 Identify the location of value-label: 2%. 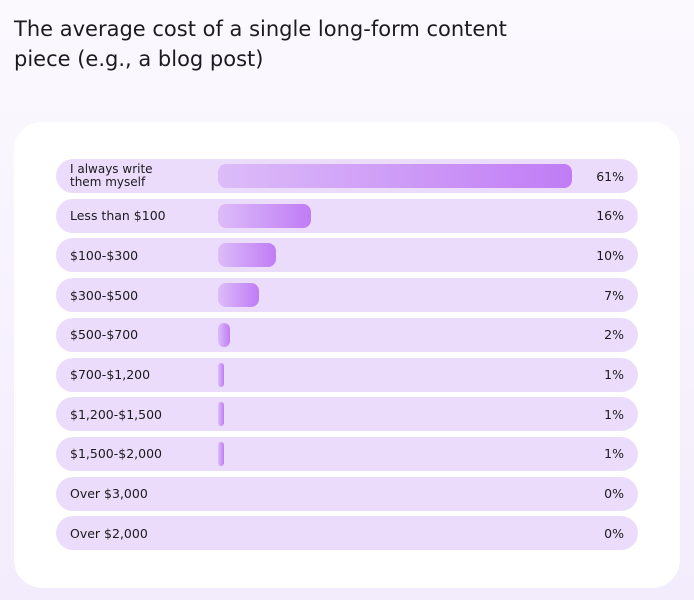
(614, 335).